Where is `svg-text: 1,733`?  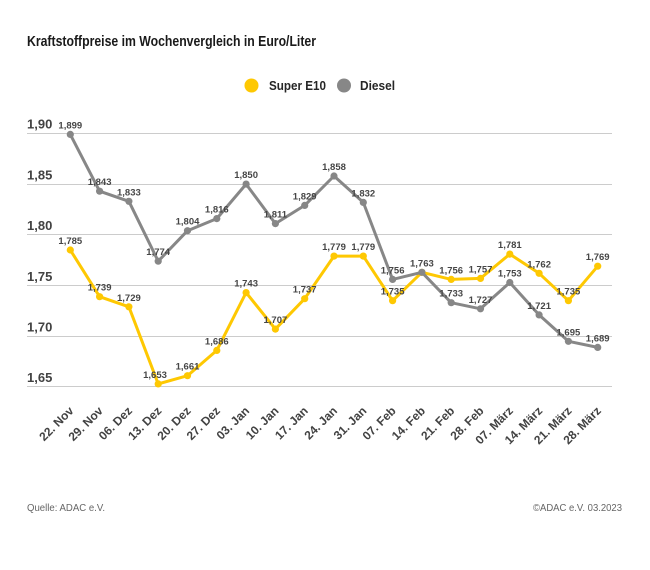
svg-text: 1,733 is located at coordinates (451, 294).